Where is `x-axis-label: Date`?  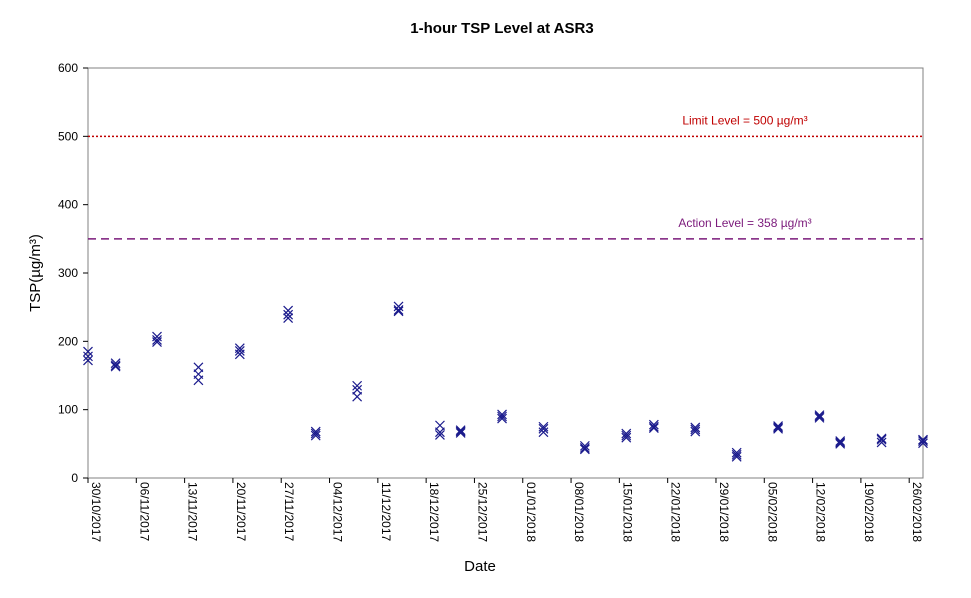 x-axis-label: Date is located at coordinates (480, 566).